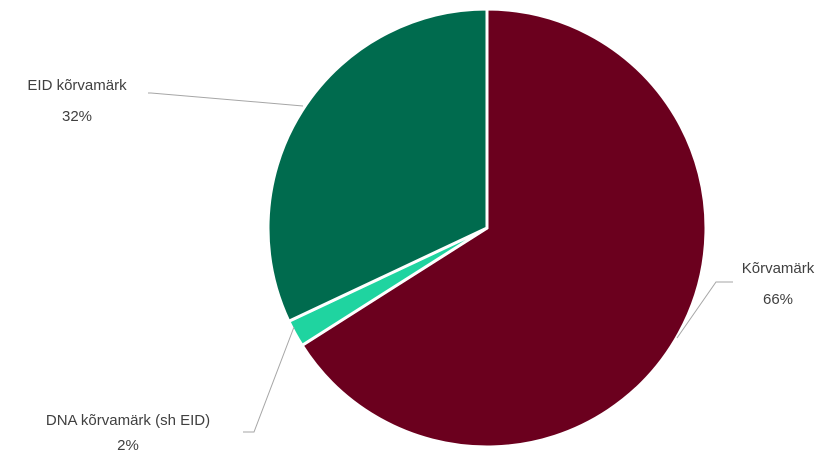 Image resolution: width=840 pixels, height=457 pixels. Describe the element at coordinates (128, 445) in the screenshot. I see `slice-label-dna-korvamark-value: 2%` at that location.